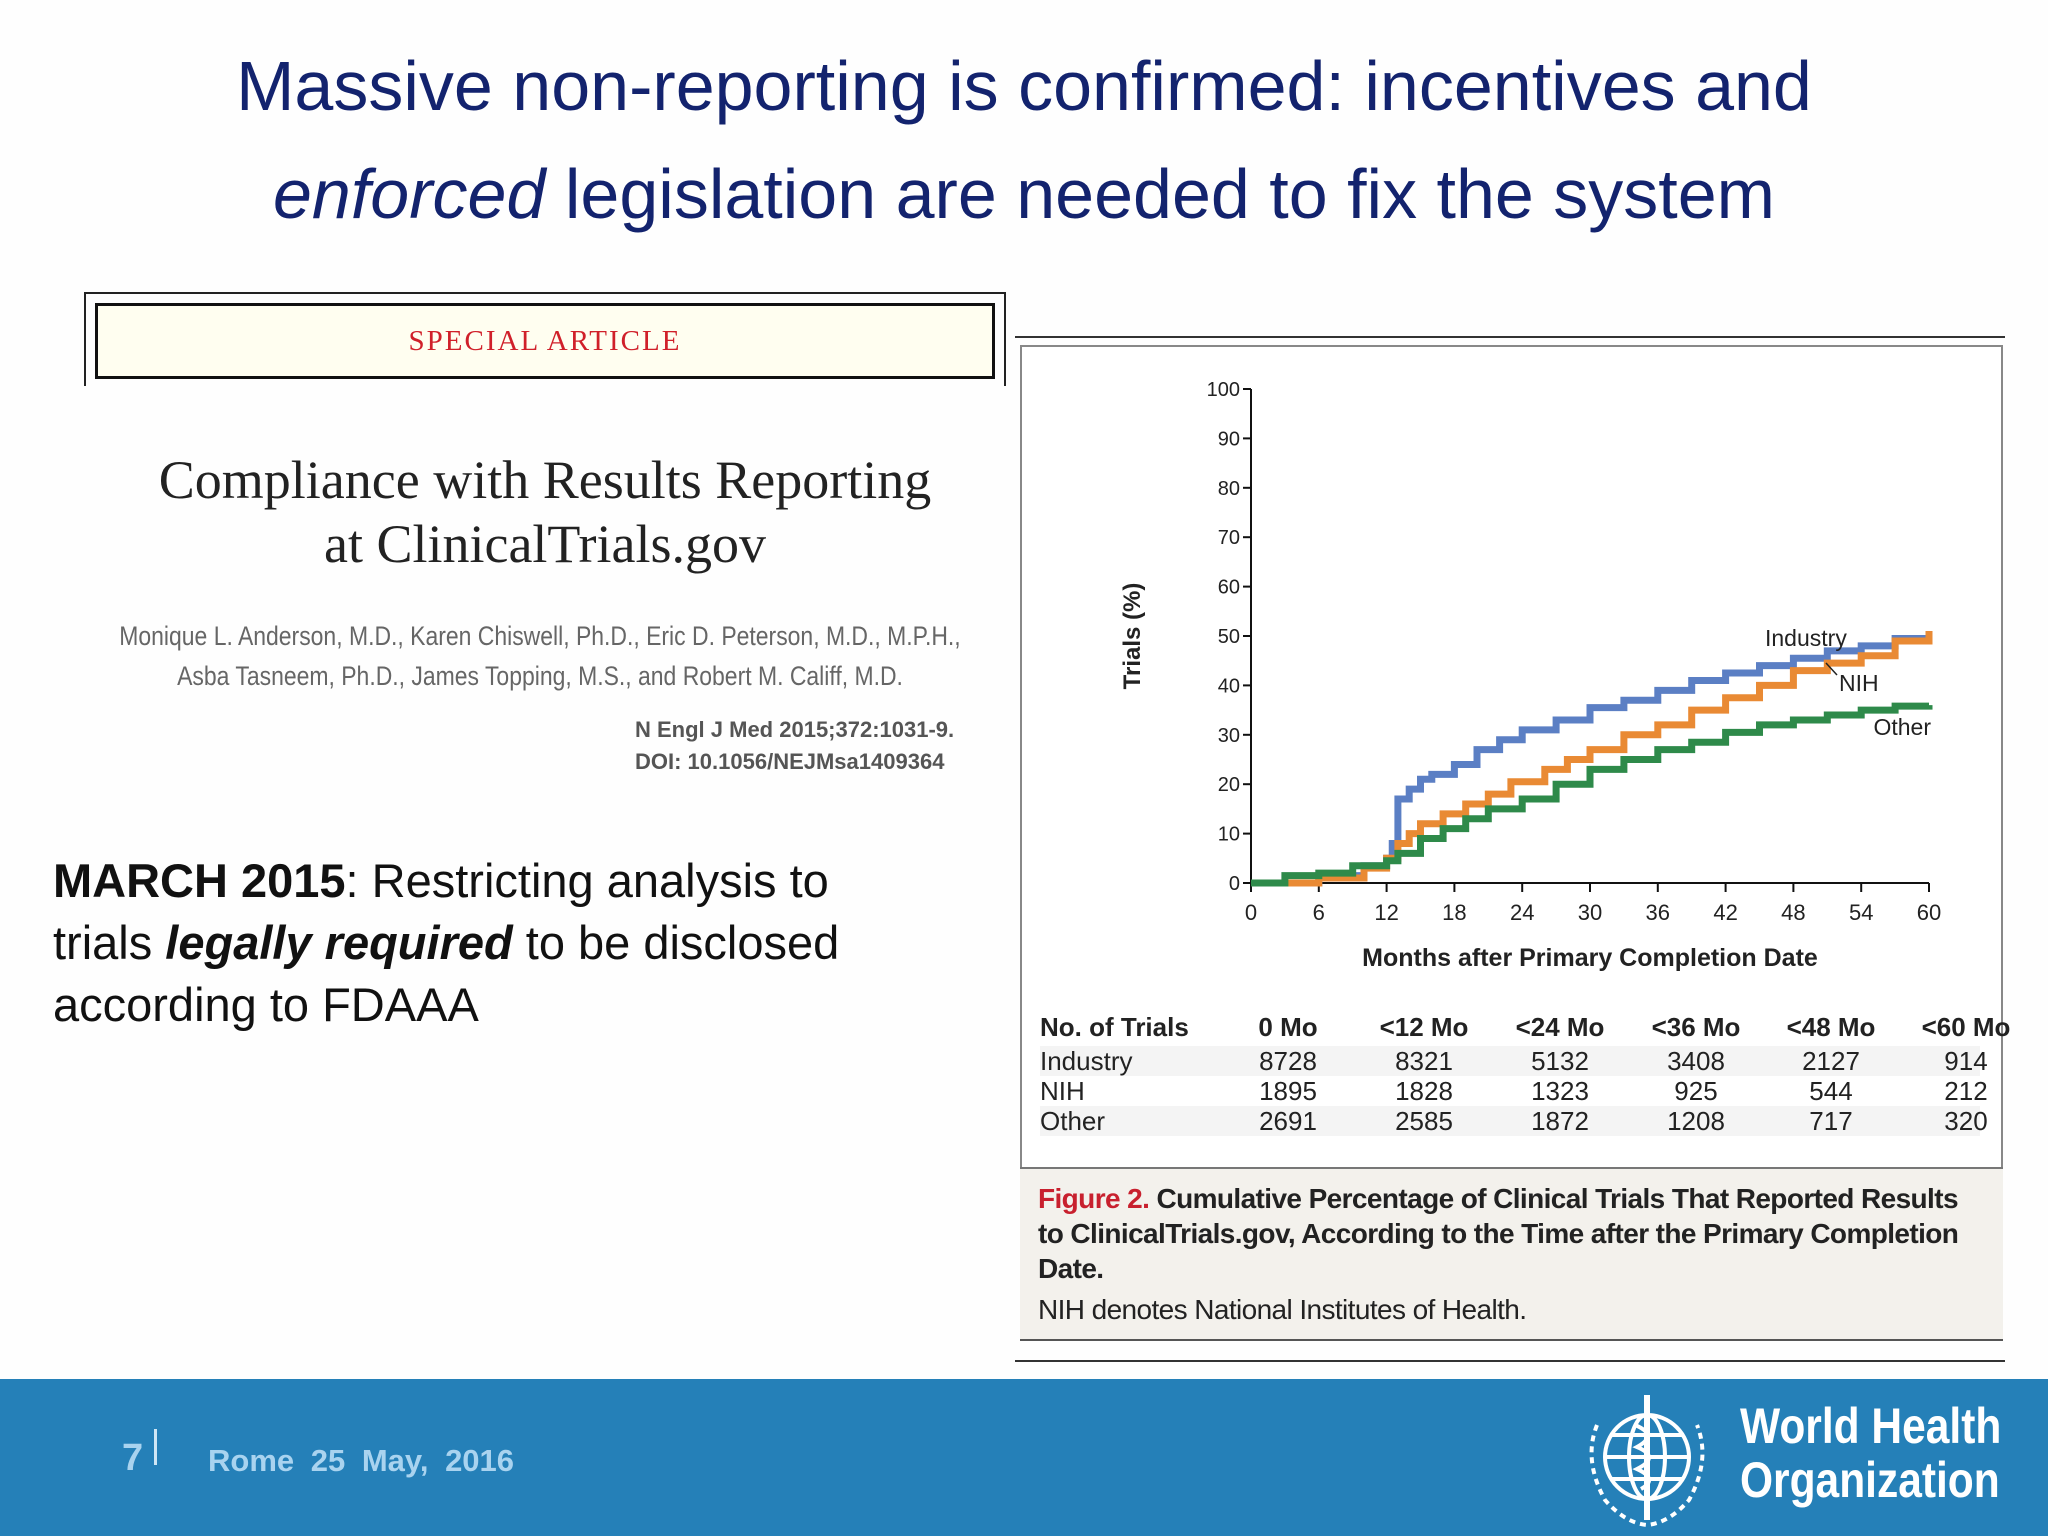 The height and width of the screenshot is (1536, 2048). Describe the element at coordinates (1229, 588) in the screenshot. I see `y-tick-label: 60` at that location.